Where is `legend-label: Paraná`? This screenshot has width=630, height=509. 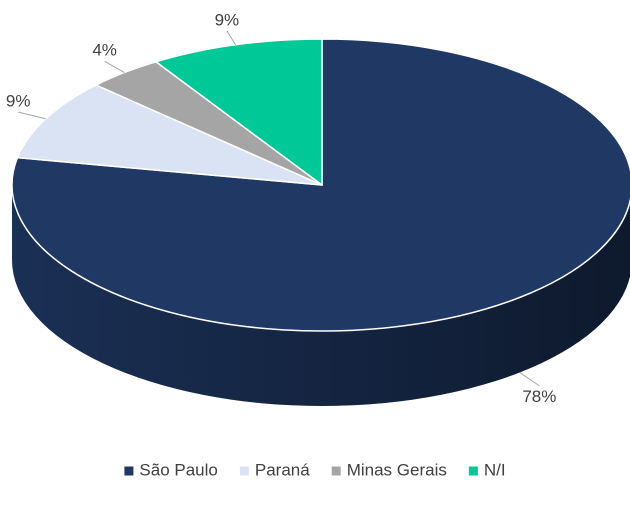
legend-label: Paraná is located at coordinates (282, 469).